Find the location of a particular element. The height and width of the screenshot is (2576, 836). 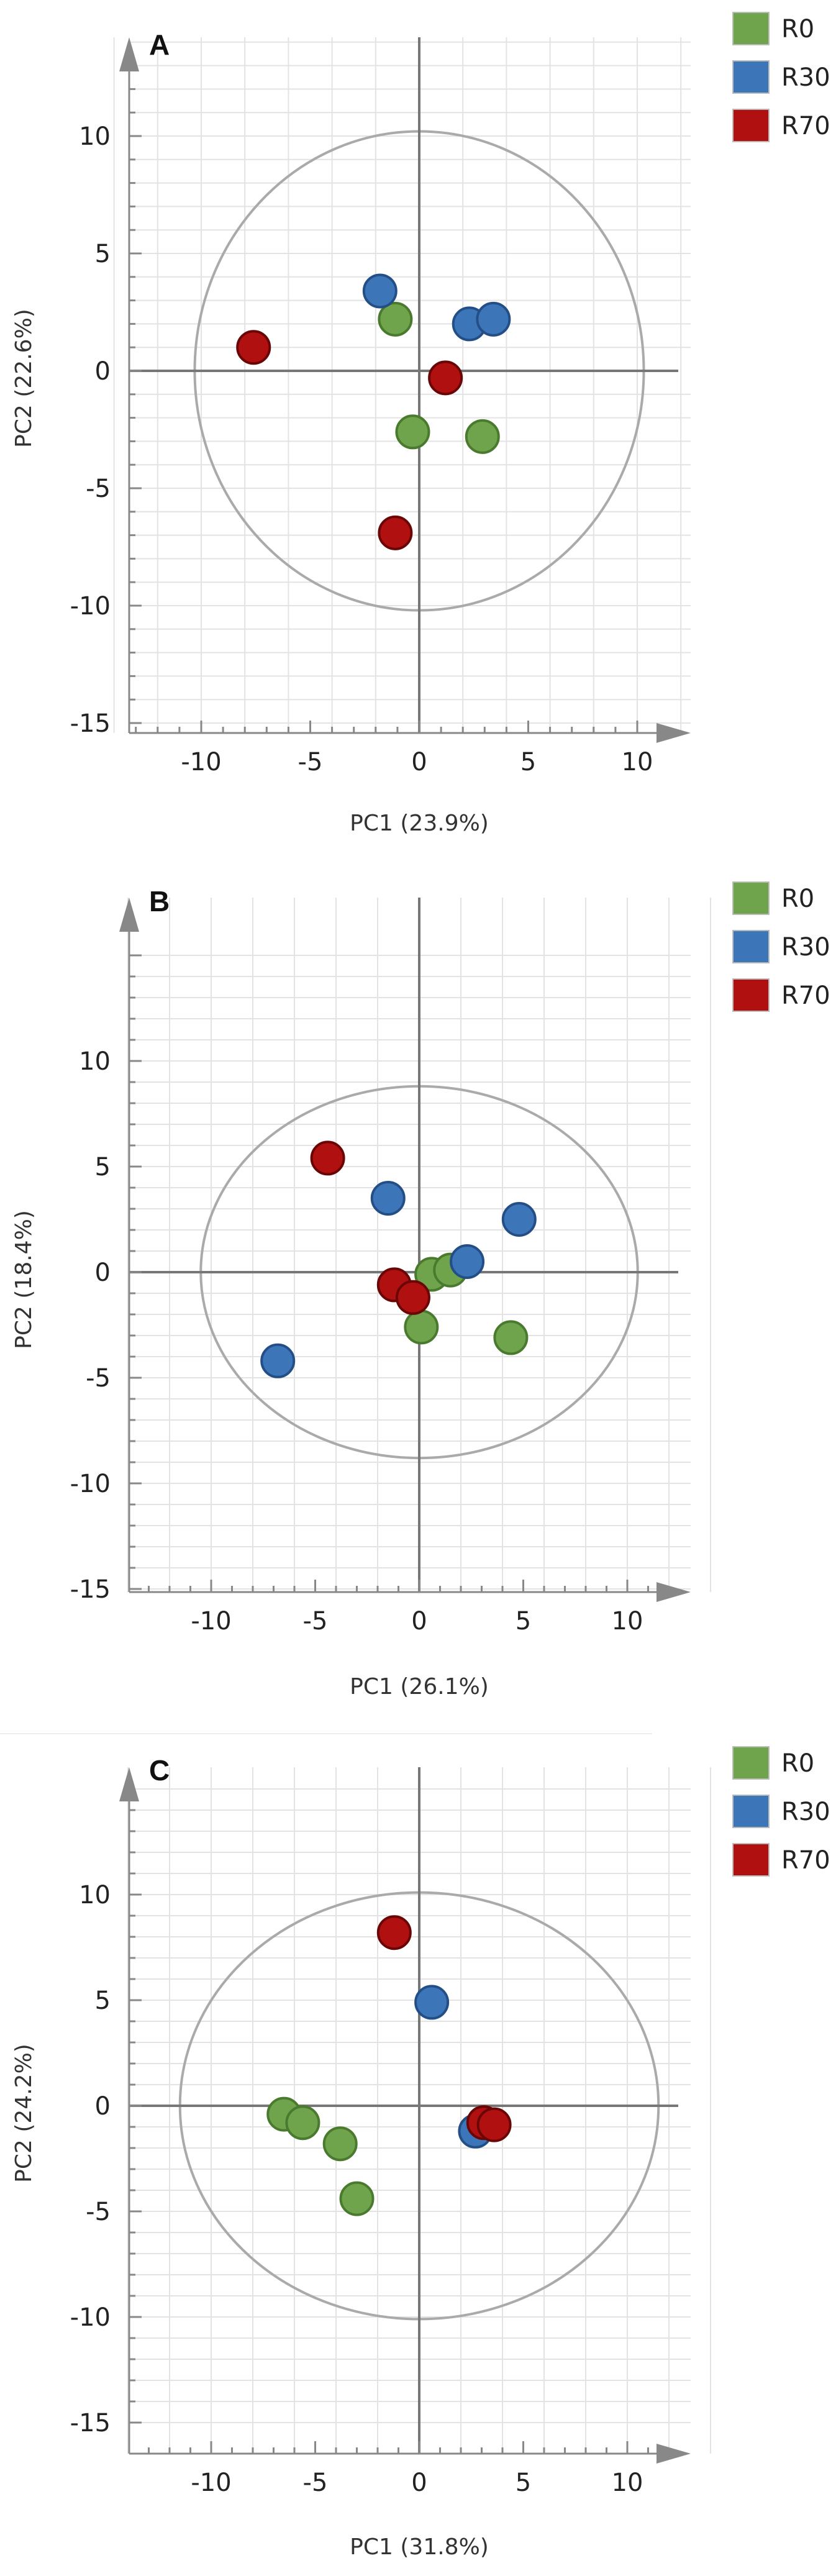

chart-b-y-axis-arrow is located at coordinates (129, 915).